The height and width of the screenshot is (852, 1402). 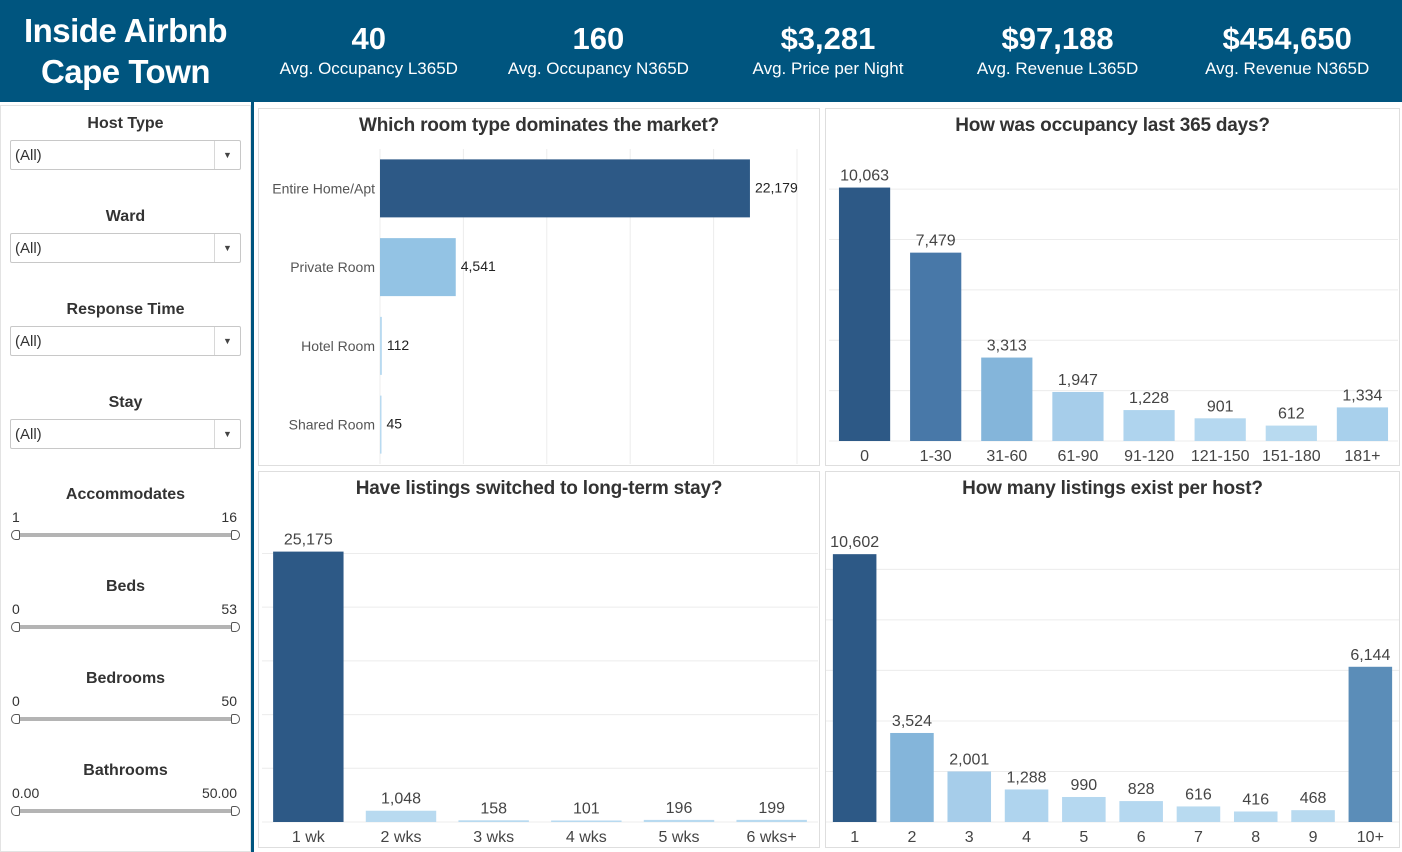 What do you see at coordinates (598, 68) in the screenshot?
I see `kpi-label: Avg. Occupancy N365D` at bounding box center [598, 68].